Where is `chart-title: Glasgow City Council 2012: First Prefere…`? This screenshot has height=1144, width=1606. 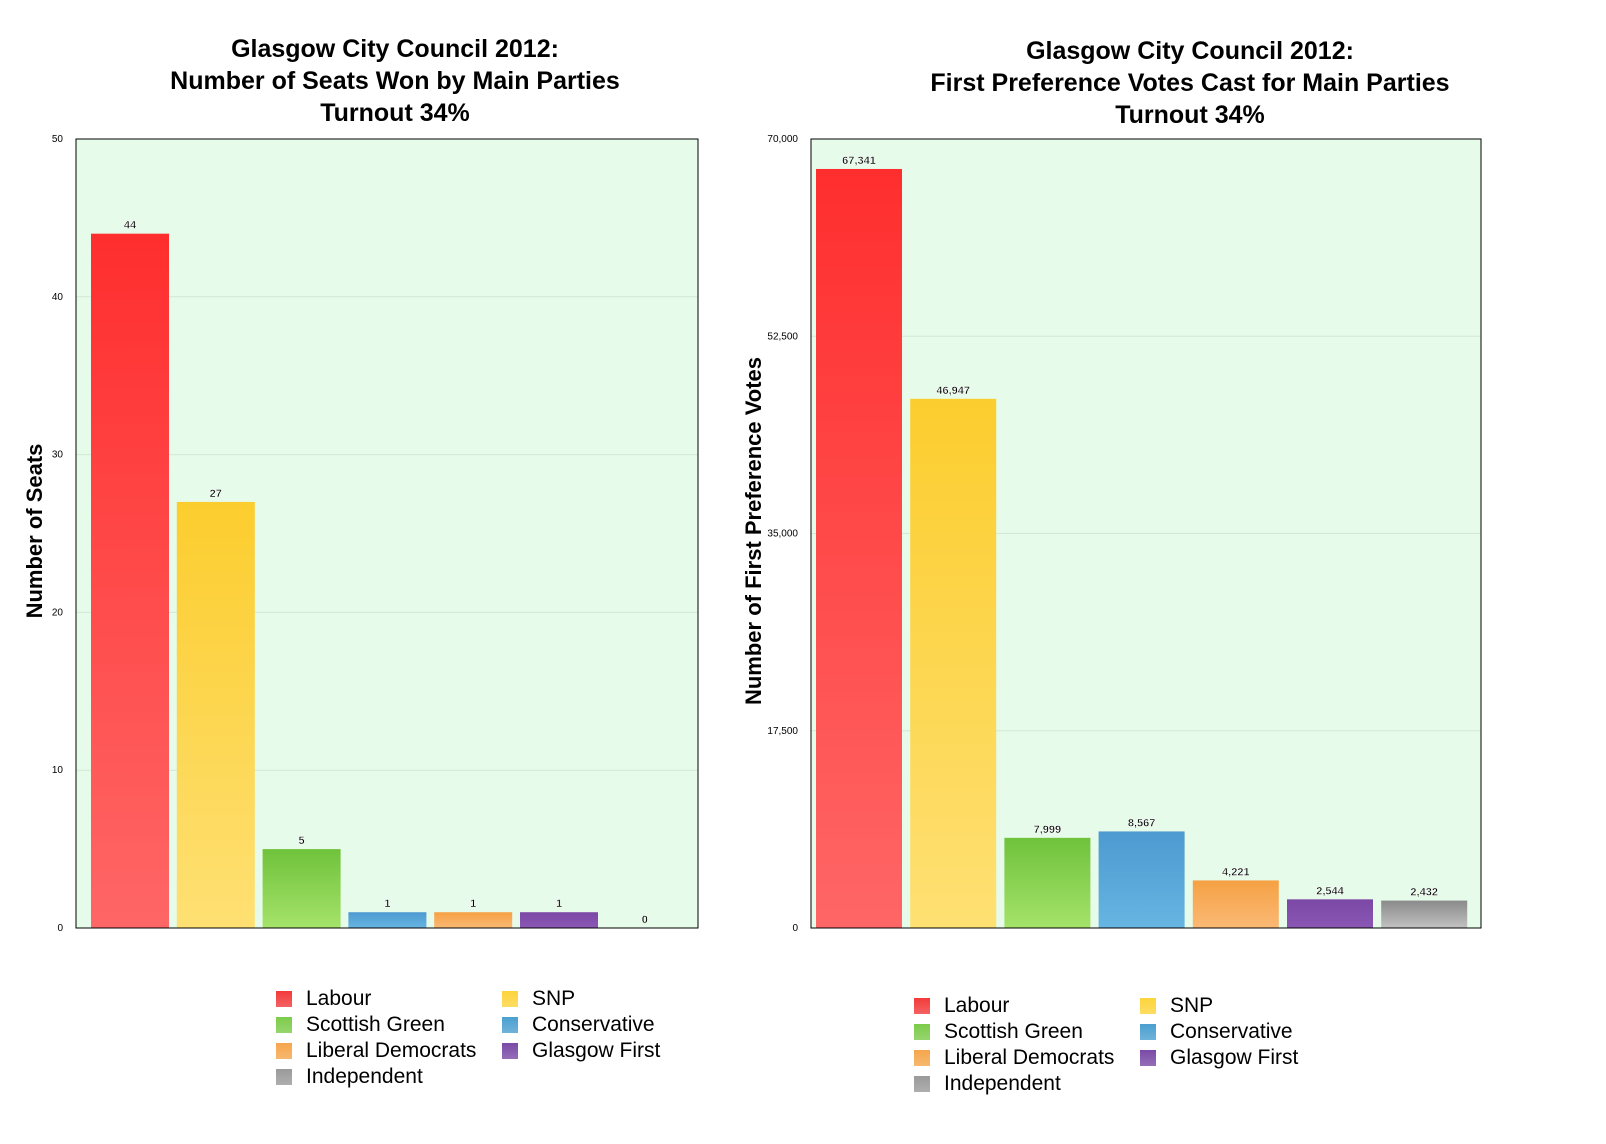 chart-title: Glasgow City Council 2012: First Prefere… is located at coordinates (1190, 83).